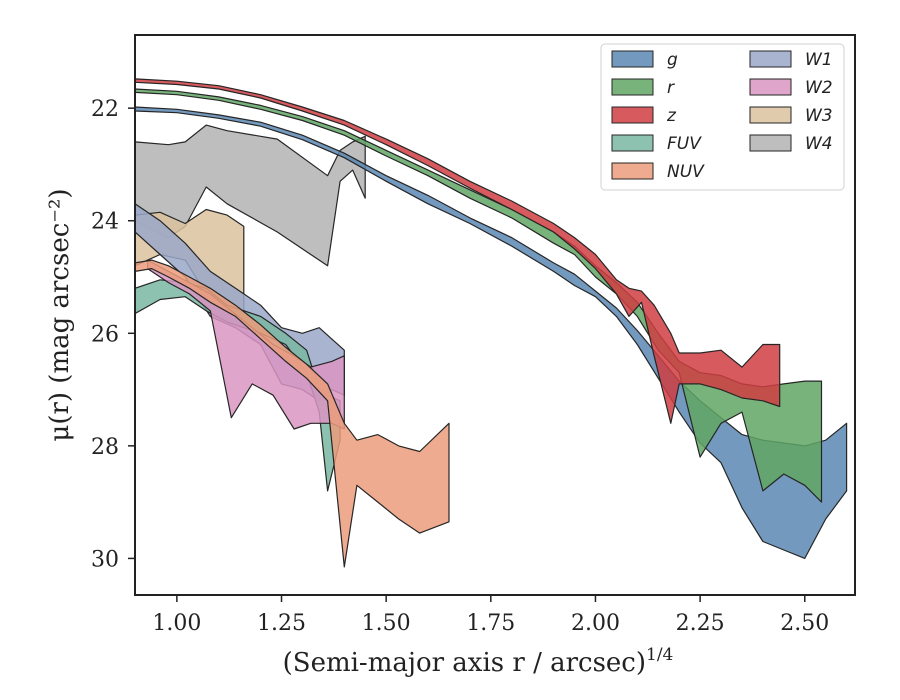 This screenshot has height=700, width=900. Describe the element at coordinates (819, 144) in the screenshot. I see `legend-label: W4` at that location.